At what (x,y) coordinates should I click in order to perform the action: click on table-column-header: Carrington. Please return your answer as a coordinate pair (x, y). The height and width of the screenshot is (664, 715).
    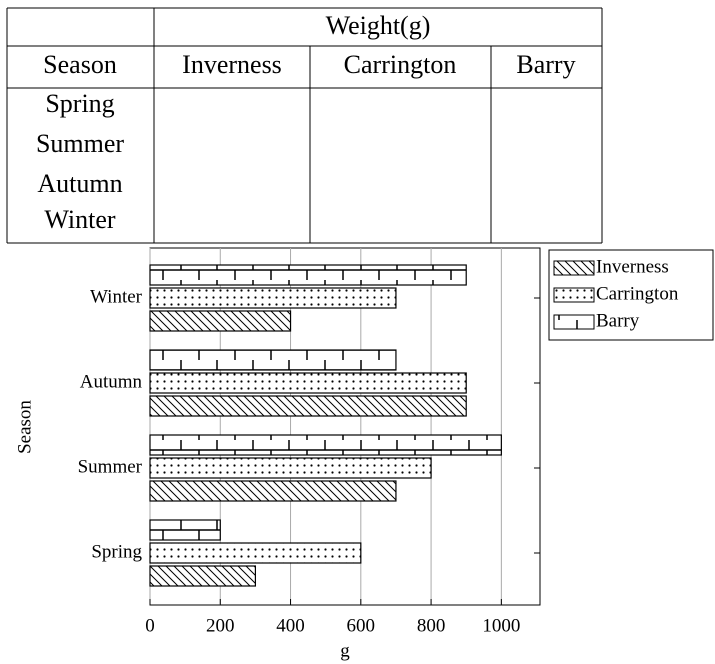
    Looking at the image, I should click on (400, 64).